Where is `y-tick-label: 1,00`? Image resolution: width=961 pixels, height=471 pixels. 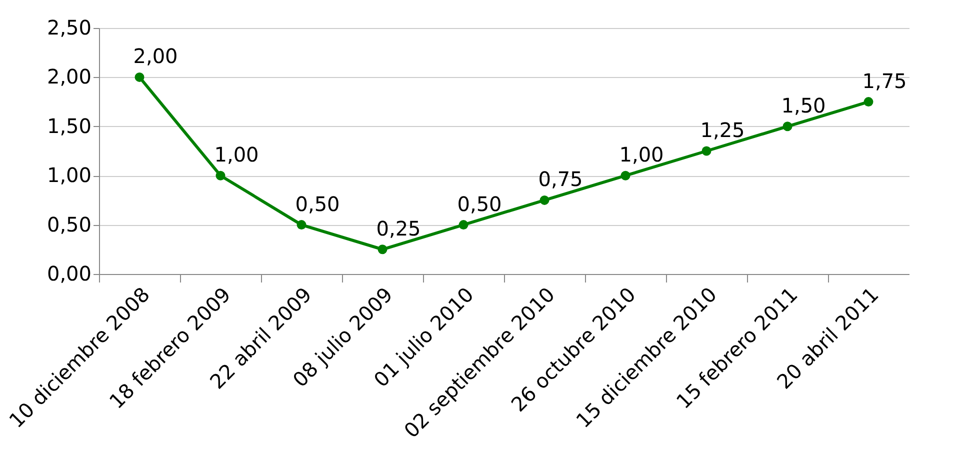
y-tick-label: 1,00 is located at coordinates (69, 175).